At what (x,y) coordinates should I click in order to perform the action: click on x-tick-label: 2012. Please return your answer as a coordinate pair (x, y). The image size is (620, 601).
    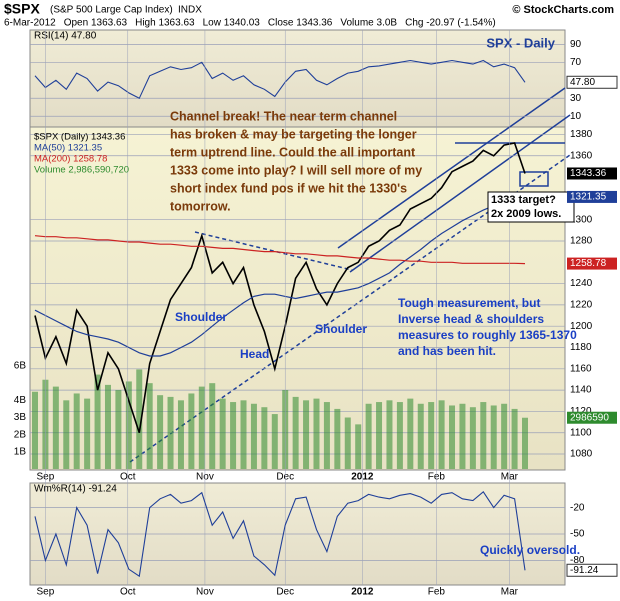
    Looking at the image, I should click on (362, 592).